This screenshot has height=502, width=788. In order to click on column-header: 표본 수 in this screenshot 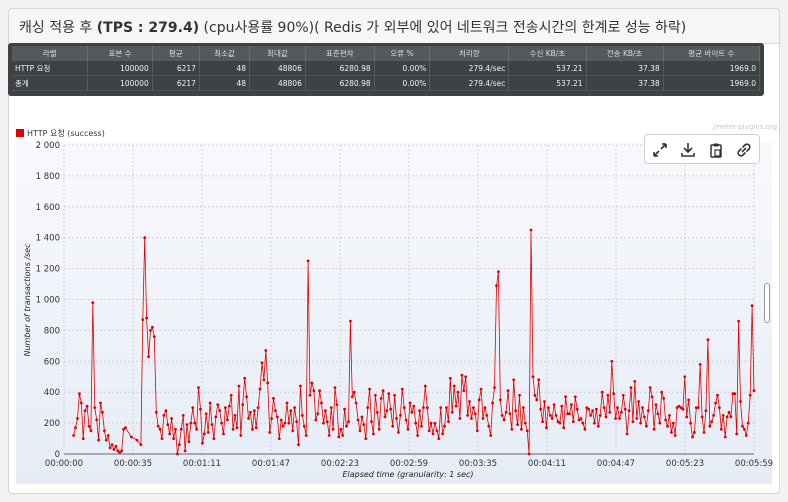, I will do `click(120, 53)`.